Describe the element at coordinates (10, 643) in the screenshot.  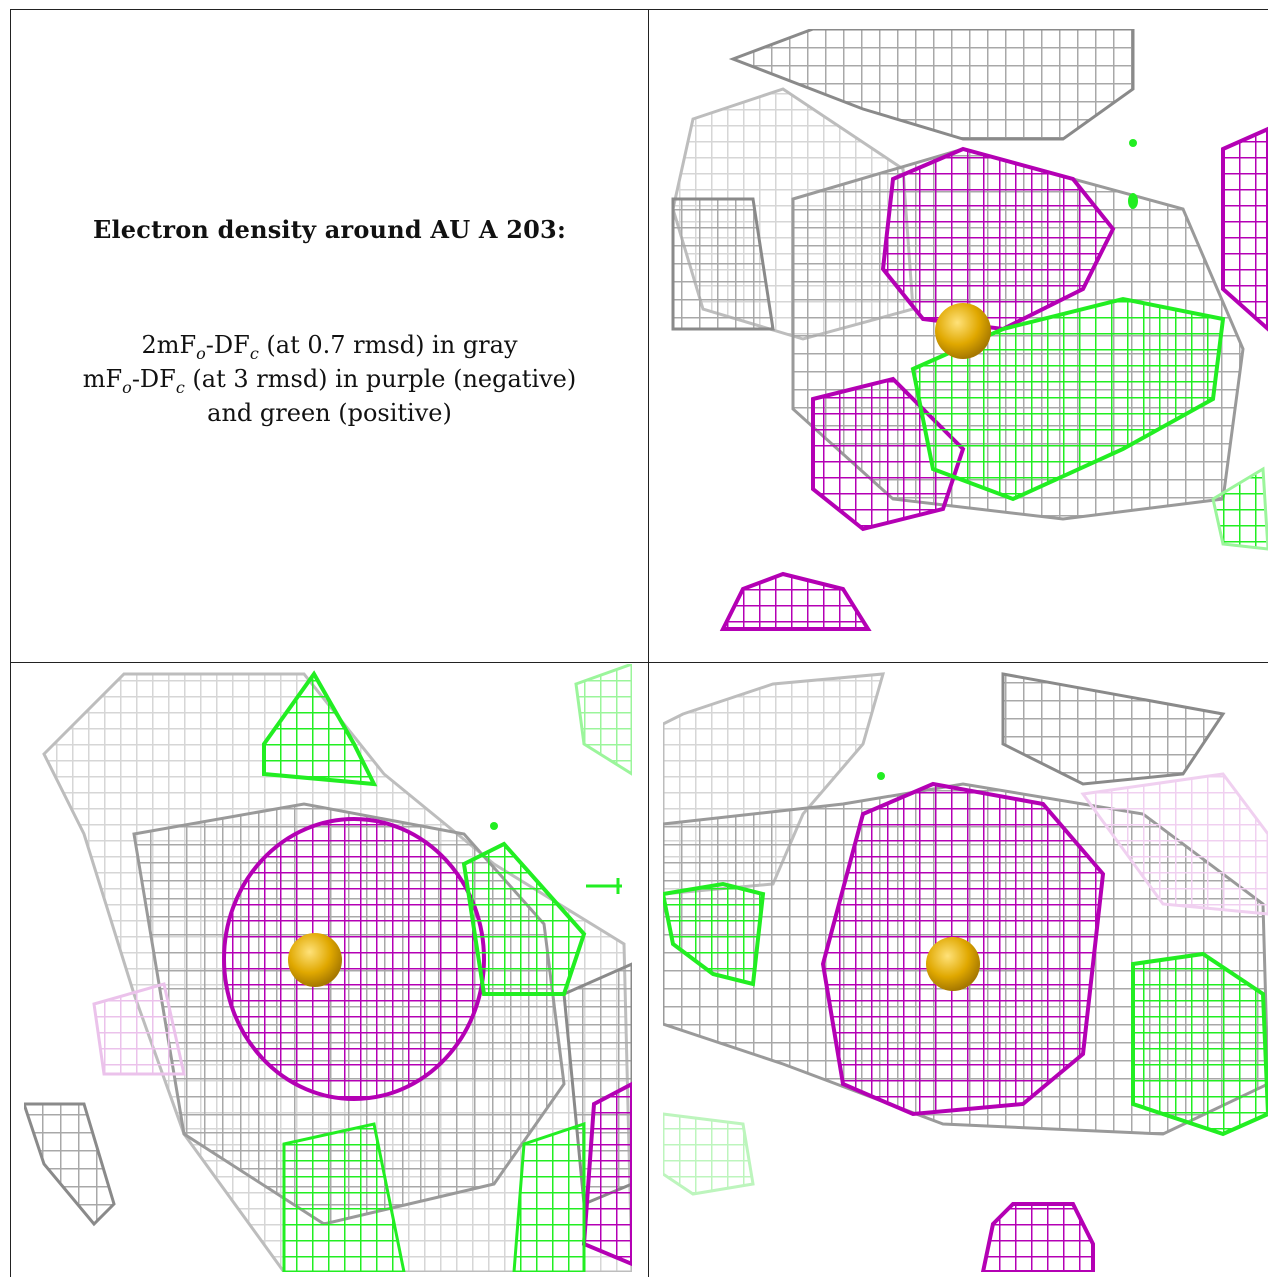
I see `left-border` at that location.